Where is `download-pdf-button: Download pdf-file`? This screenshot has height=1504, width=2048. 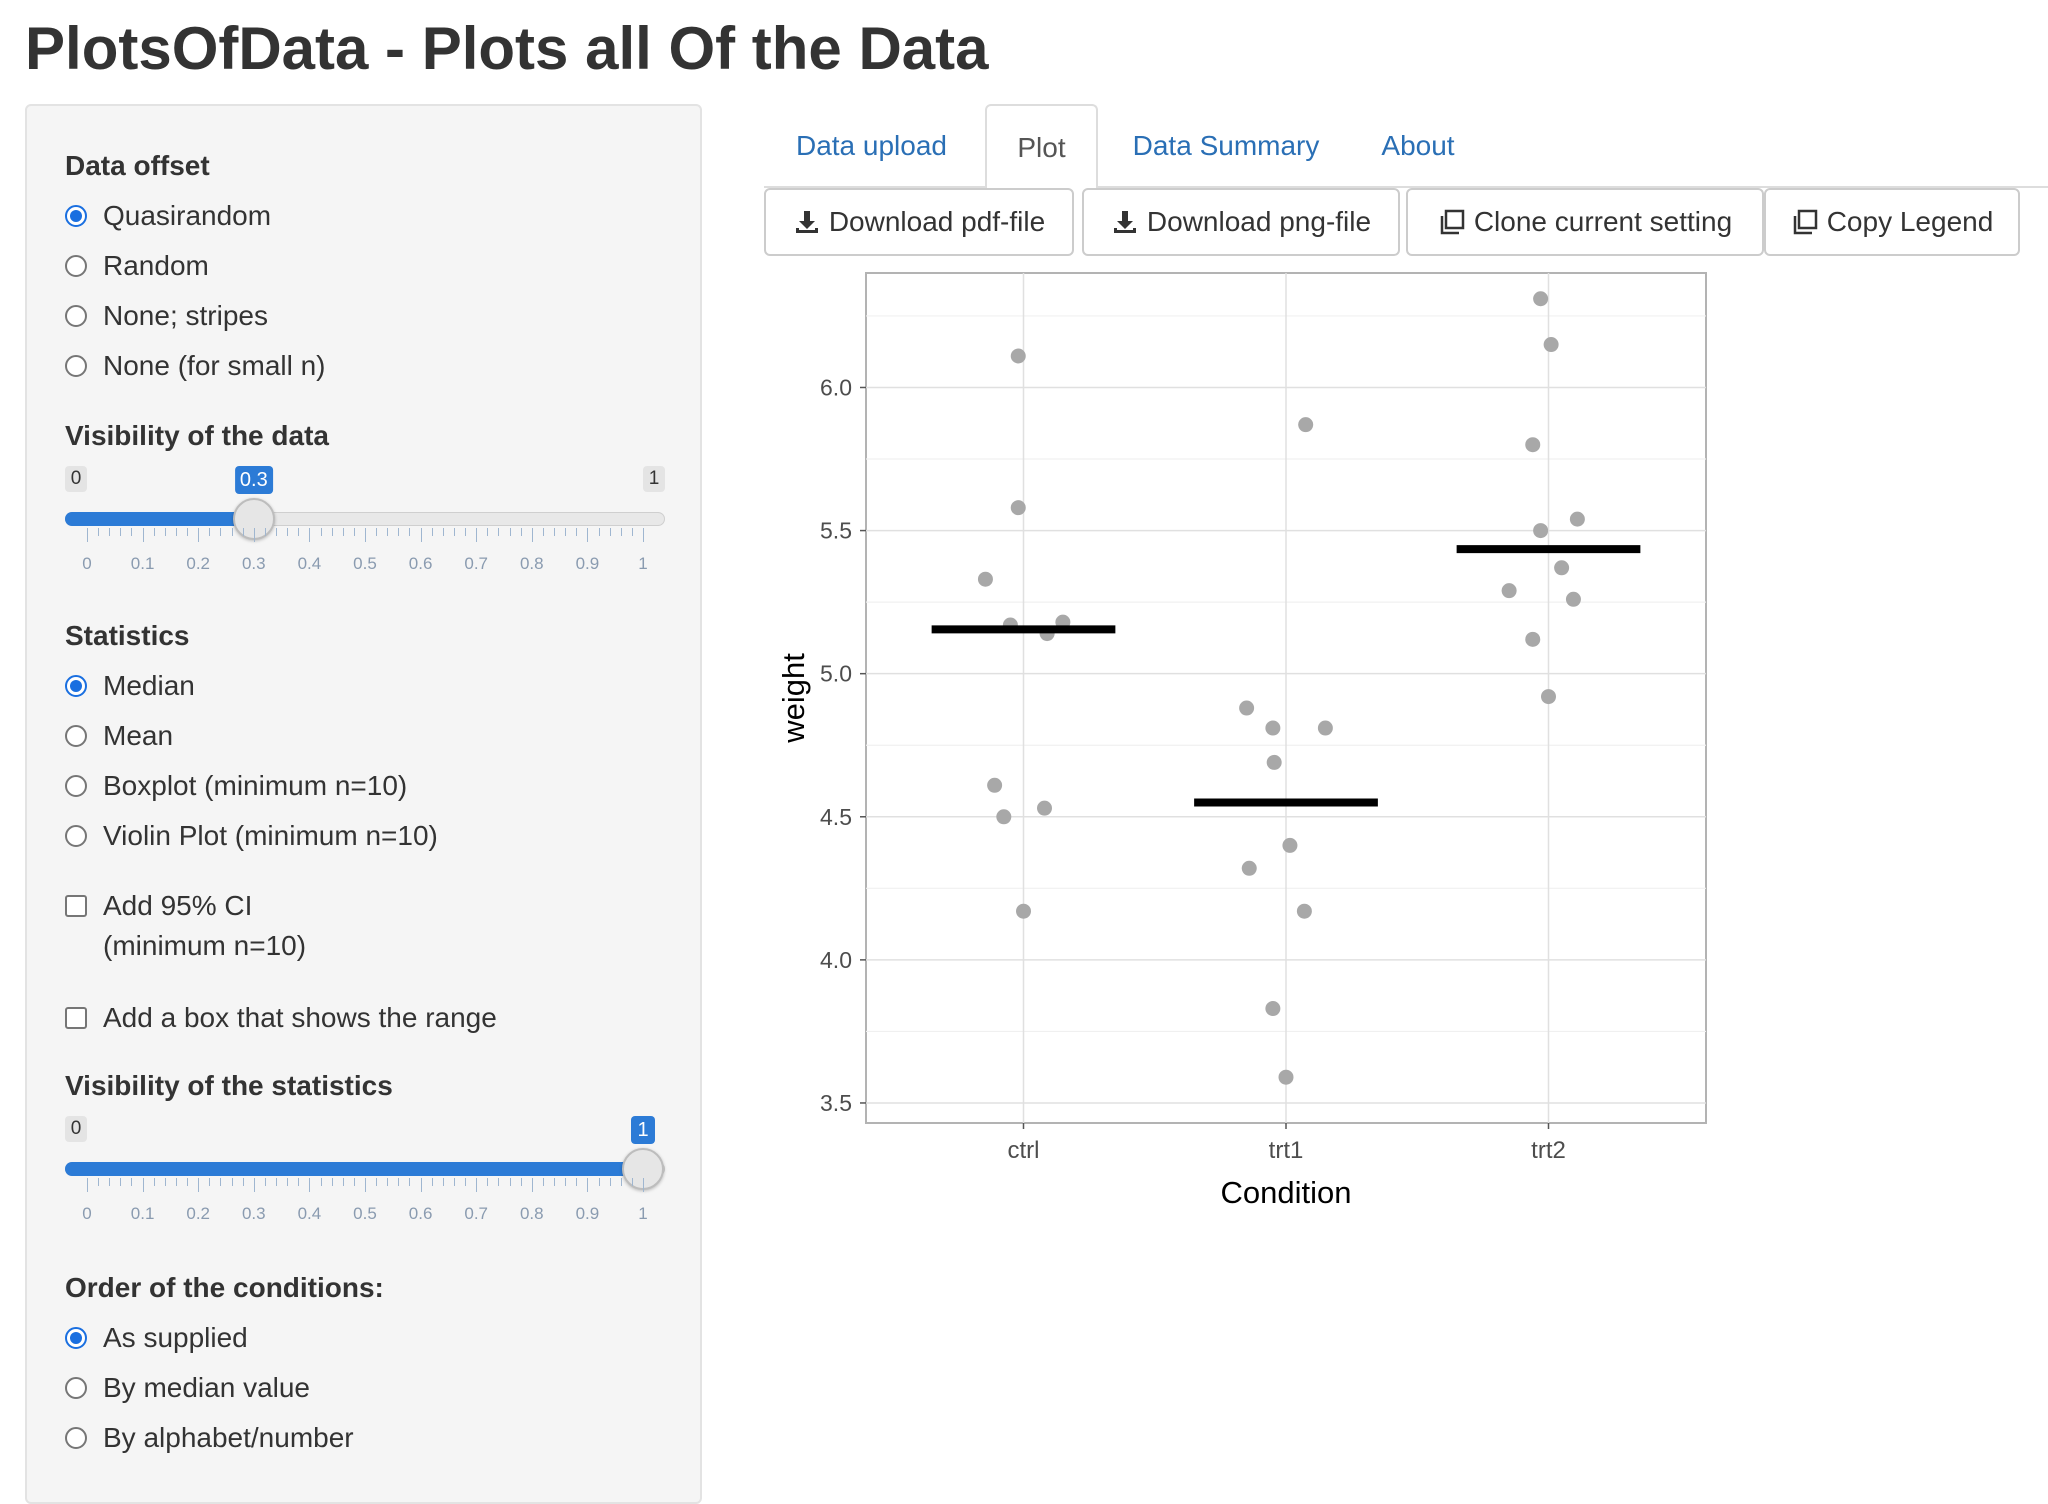 download-pdf-button: Download pdf-file is located at coordinates (919, 222).